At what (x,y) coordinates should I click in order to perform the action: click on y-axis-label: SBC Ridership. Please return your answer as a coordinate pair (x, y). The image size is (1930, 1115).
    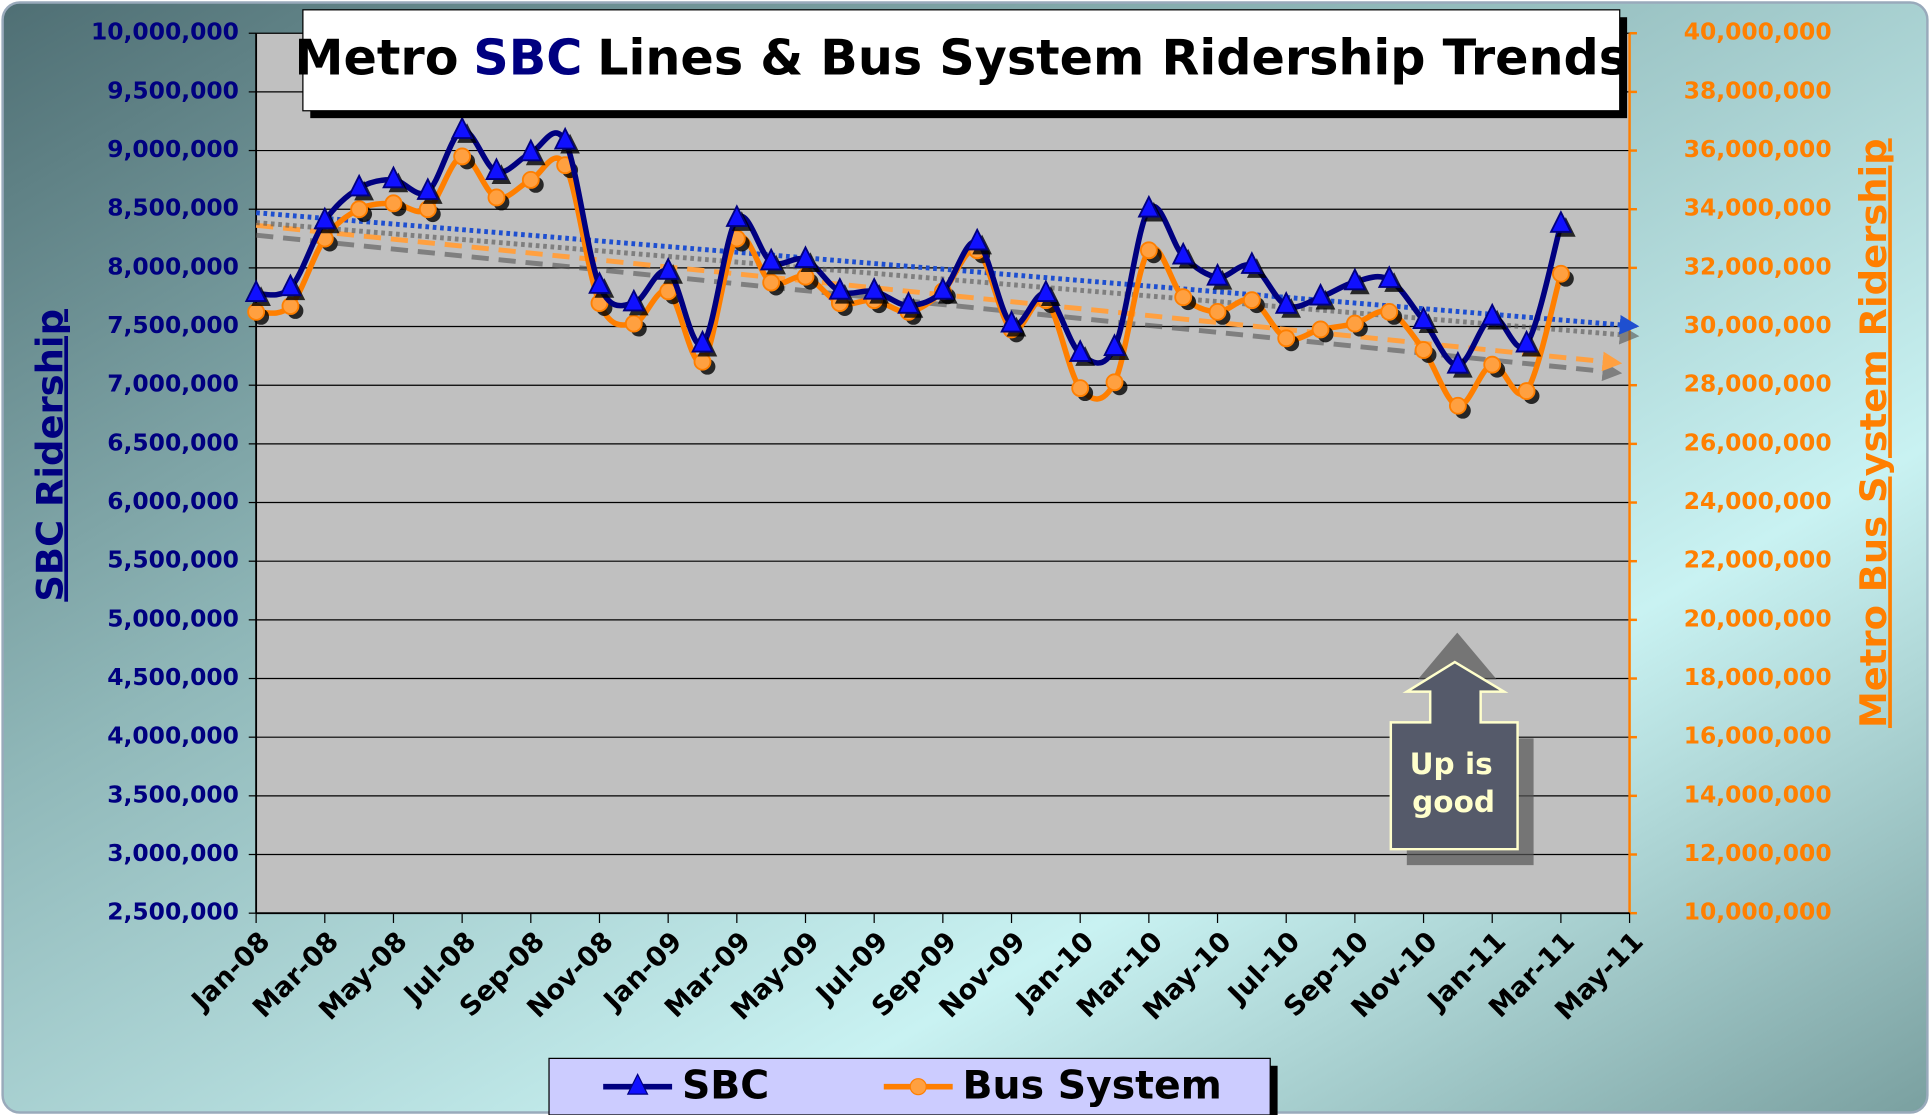
    Looking at the image, I should click on (49, 455).